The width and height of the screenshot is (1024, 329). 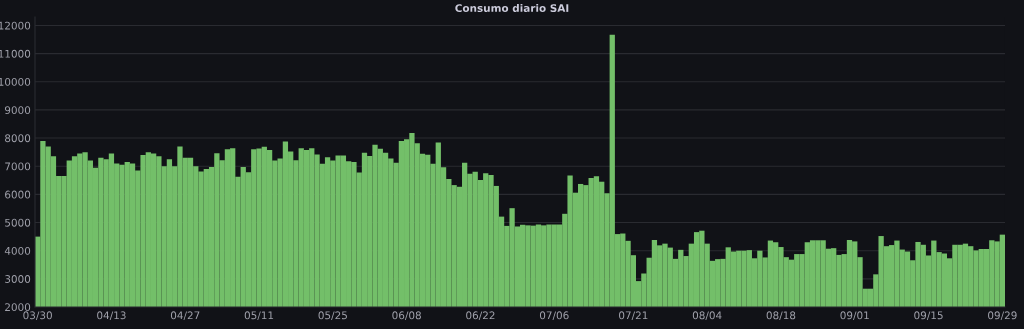 I want to click on x-tick-label: 05/25, so click(x=332, y=316).